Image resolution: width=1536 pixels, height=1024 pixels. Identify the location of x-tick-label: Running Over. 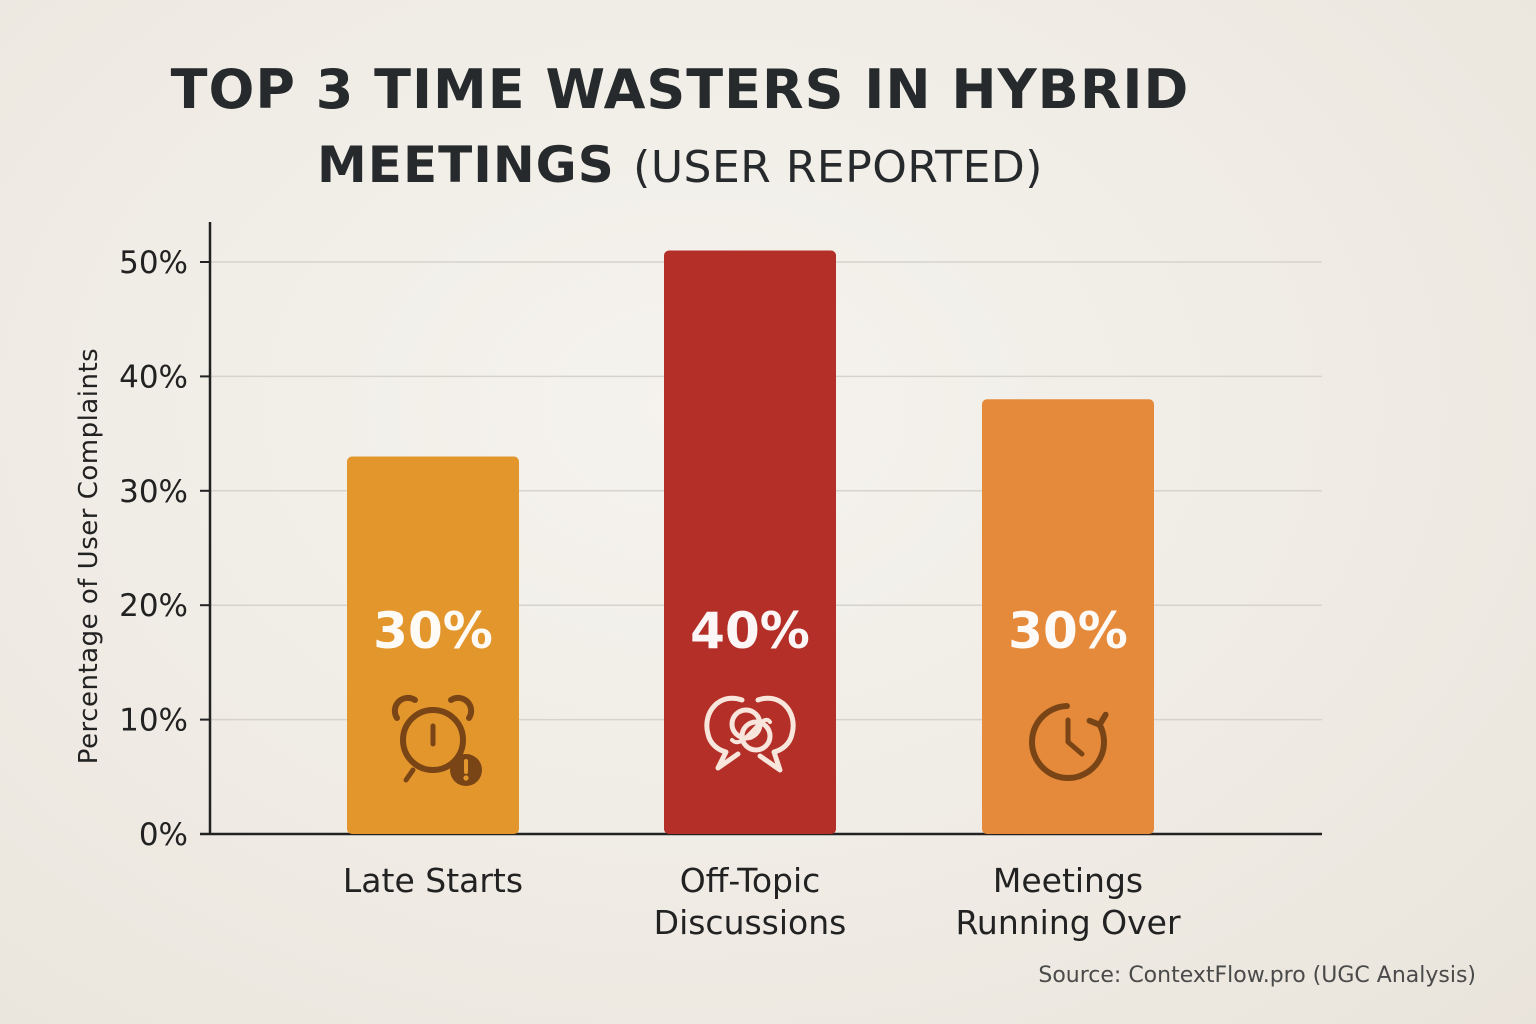
(1068, 922).